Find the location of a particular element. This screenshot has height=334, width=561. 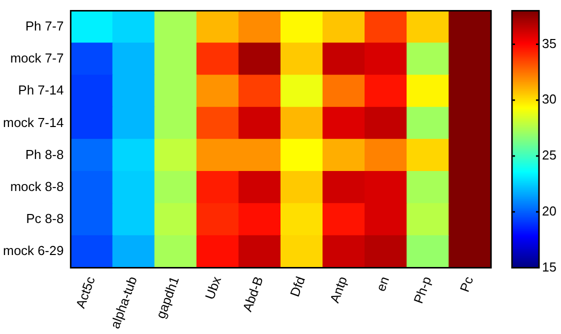

color-bar-label: 30 is located at coordinates (549, 99).